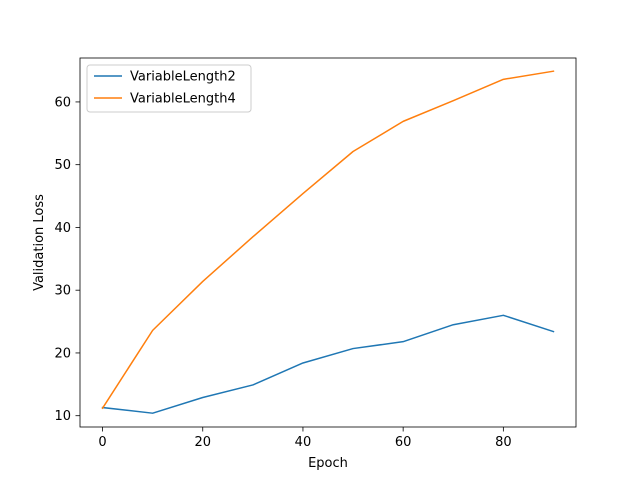 The width and height of the screenshot is (640, 480). Describe the element at coordinates (62, 228) in the screenshot. I see `y-tick-label: 40` at that location.